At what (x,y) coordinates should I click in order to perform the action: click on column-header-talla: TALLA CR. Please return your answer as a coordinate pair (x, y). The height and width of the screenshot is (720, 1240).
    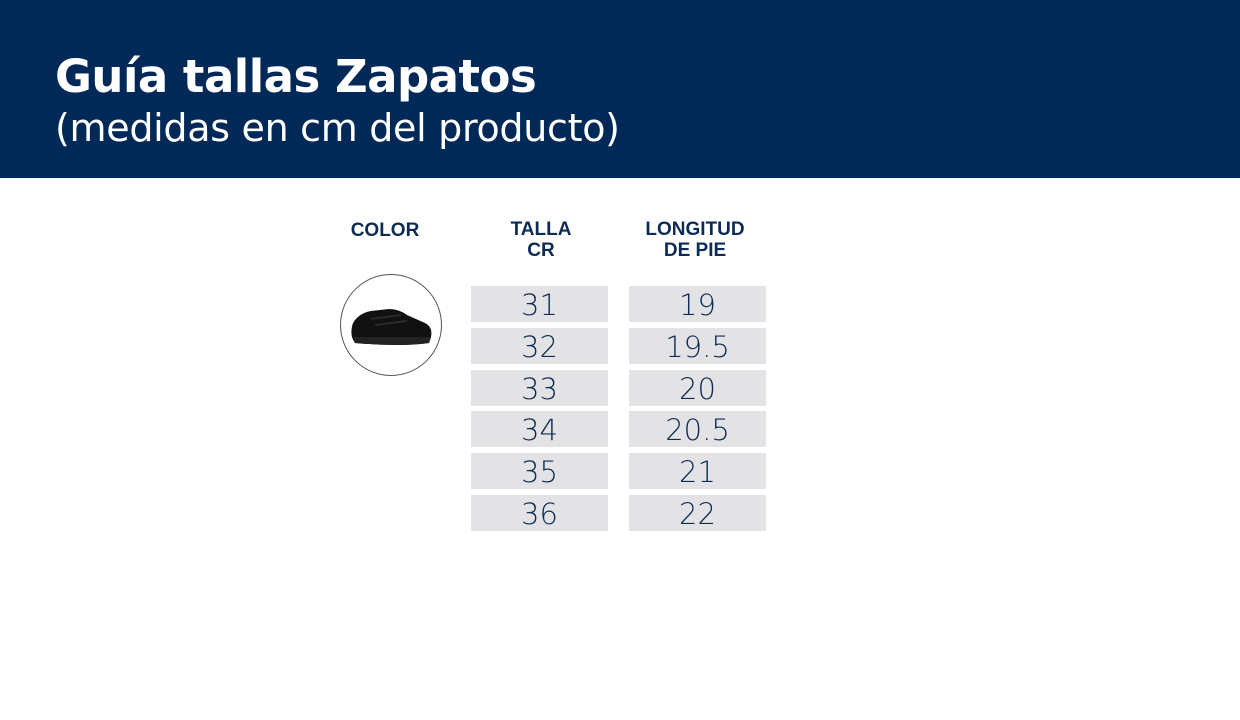
    Looking at the image, I should click on (541, 240).